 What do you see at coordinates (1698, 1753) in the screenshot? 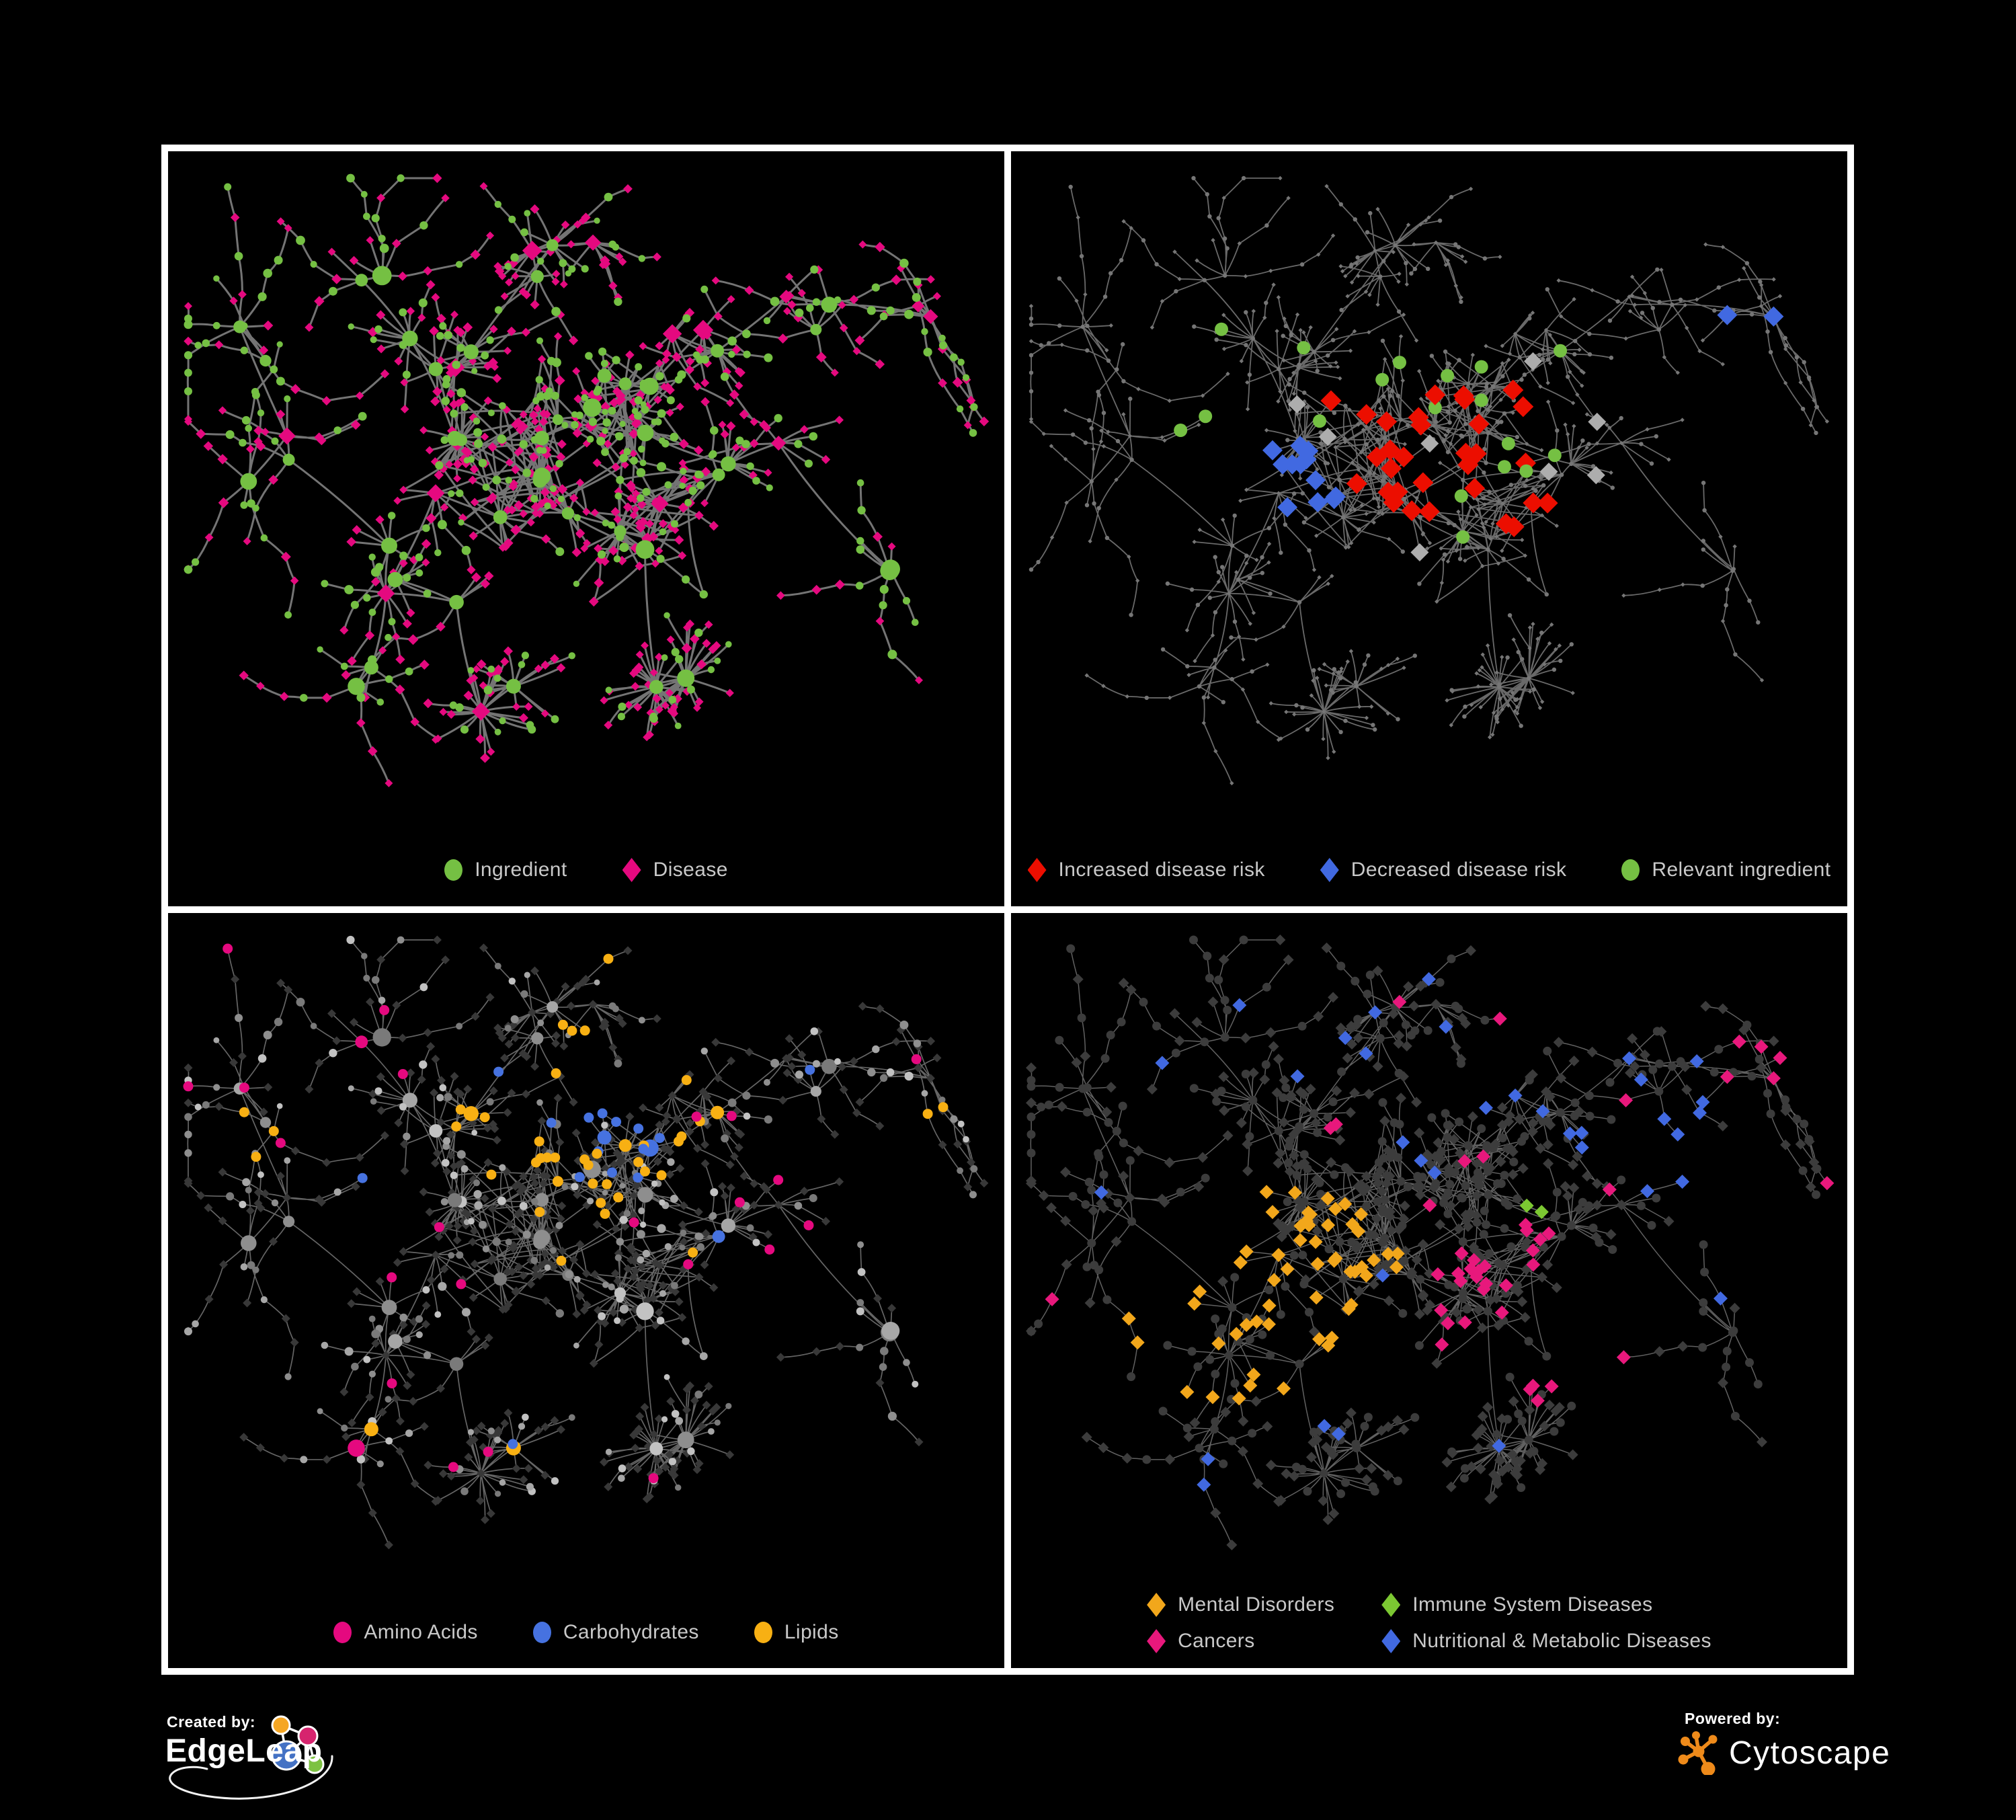
I see `cytoscape-logo-icon` at bounding box center [1698, 1753].